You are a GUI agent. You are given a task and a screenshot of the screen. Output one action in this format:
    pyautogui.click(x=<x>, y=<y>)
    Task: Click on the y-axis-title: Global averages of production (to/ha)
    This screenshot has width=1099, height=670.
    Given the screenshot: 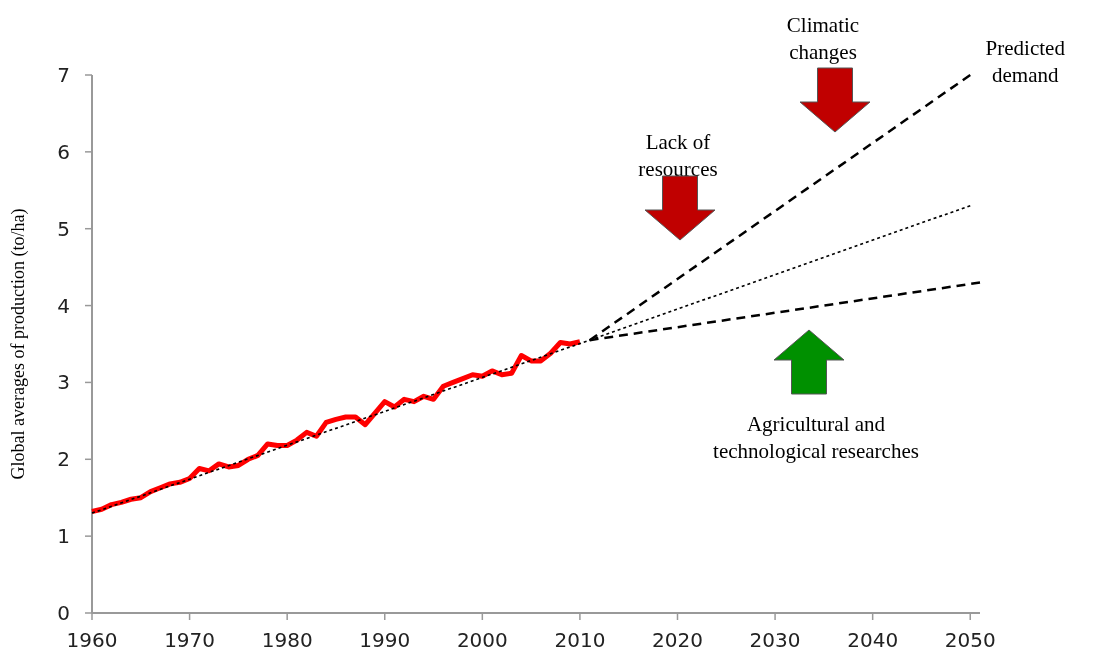 What is the action you would take?
    pyautogui.click(x=18, y=344)
    